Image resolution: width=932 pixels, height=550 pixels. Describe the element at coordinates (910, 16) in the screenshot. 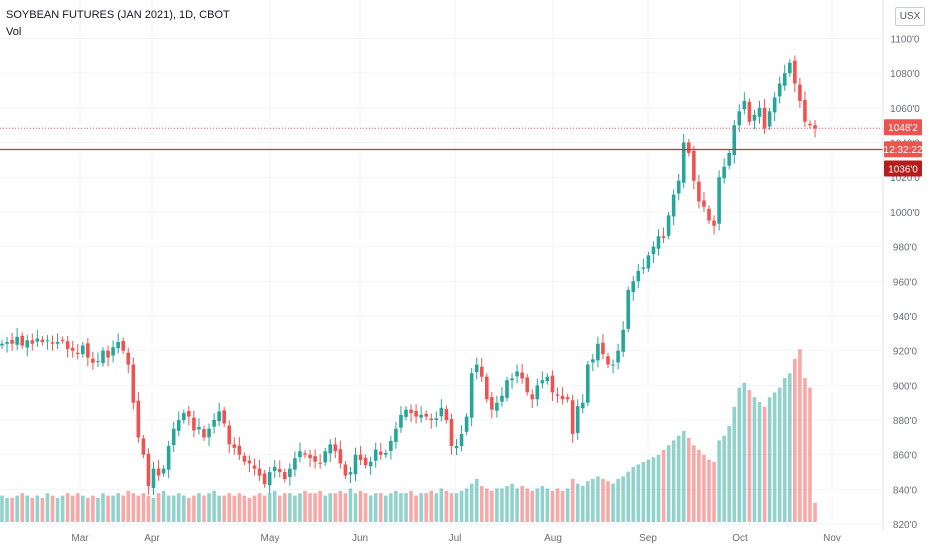

I see `currency-button: USX` at that location.